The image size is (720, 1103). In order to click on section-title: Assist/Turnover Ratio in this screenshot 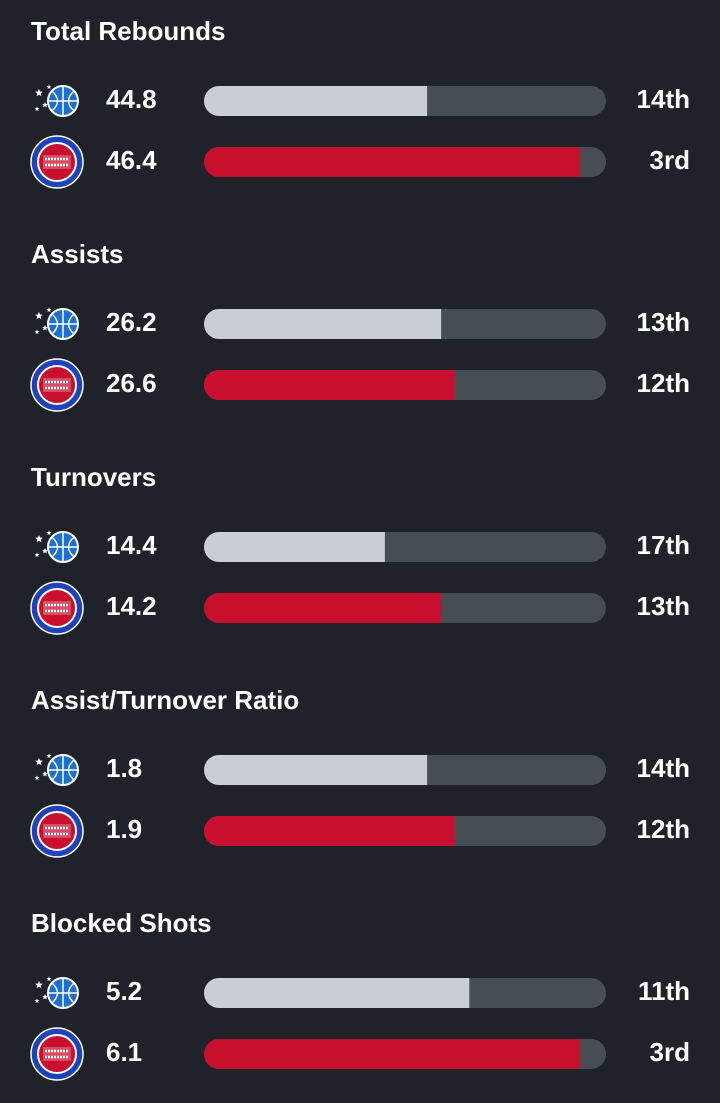, I will do `click(165, 700)`.